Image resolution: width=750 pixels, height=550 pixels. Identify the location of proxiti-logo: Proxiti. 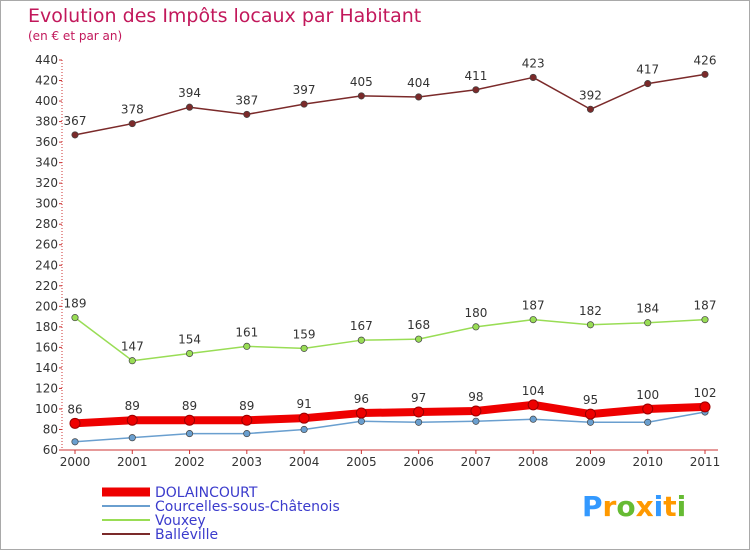
(634, 506).